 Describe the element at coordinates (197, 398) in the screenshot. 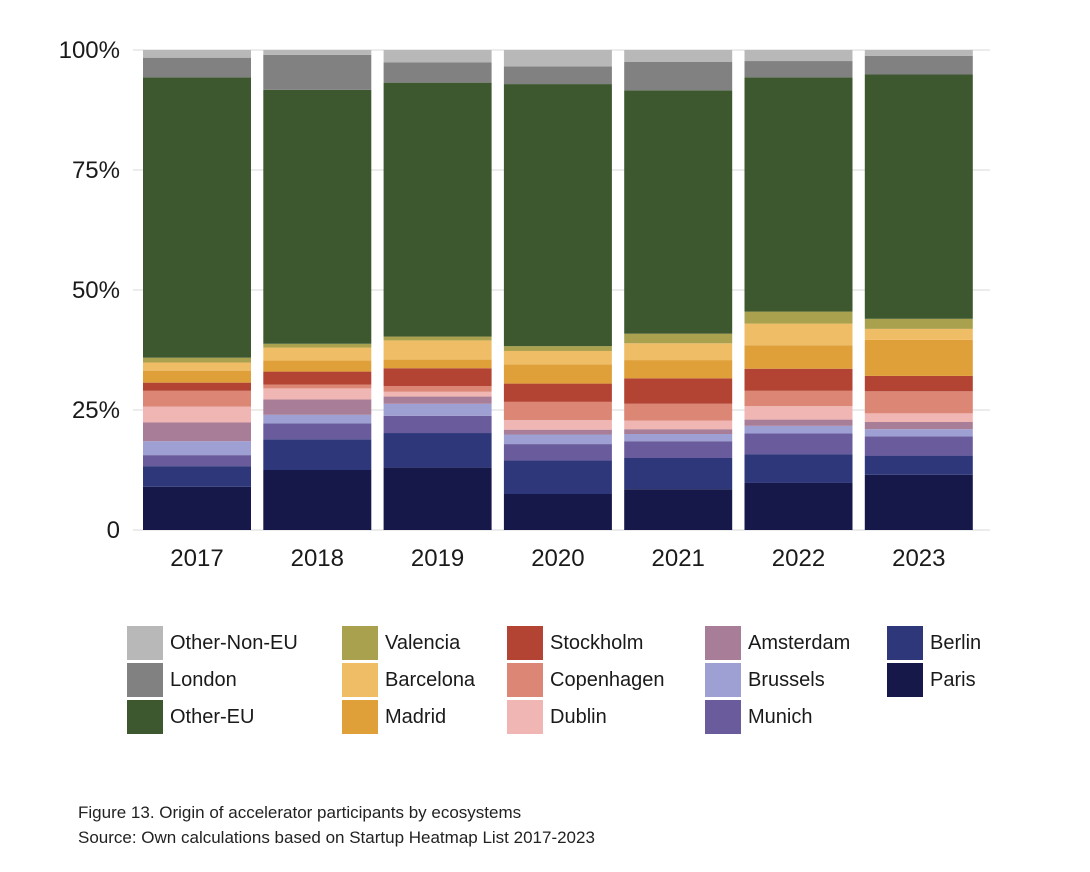

I see `bar-copenhagen-2017` at that location.